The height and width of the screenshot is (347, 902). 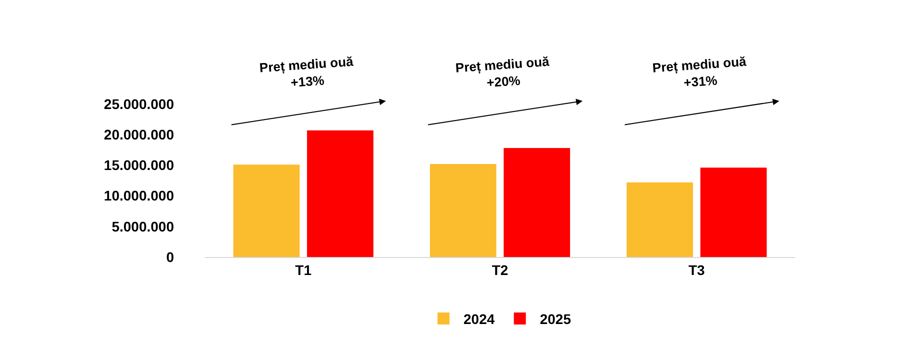 I want to click on x-tick-label: T2, so click(x=500, y=270).